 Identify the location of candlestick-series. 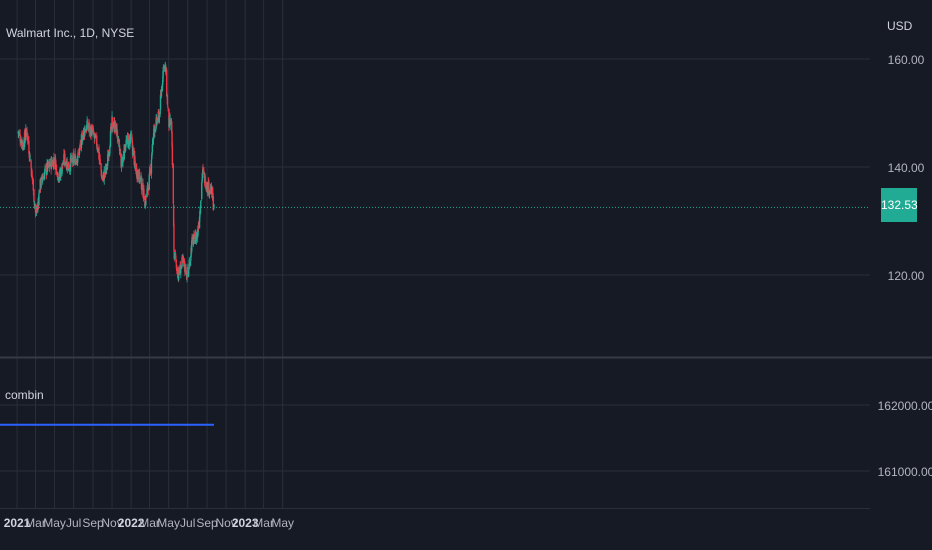
(116, 172).